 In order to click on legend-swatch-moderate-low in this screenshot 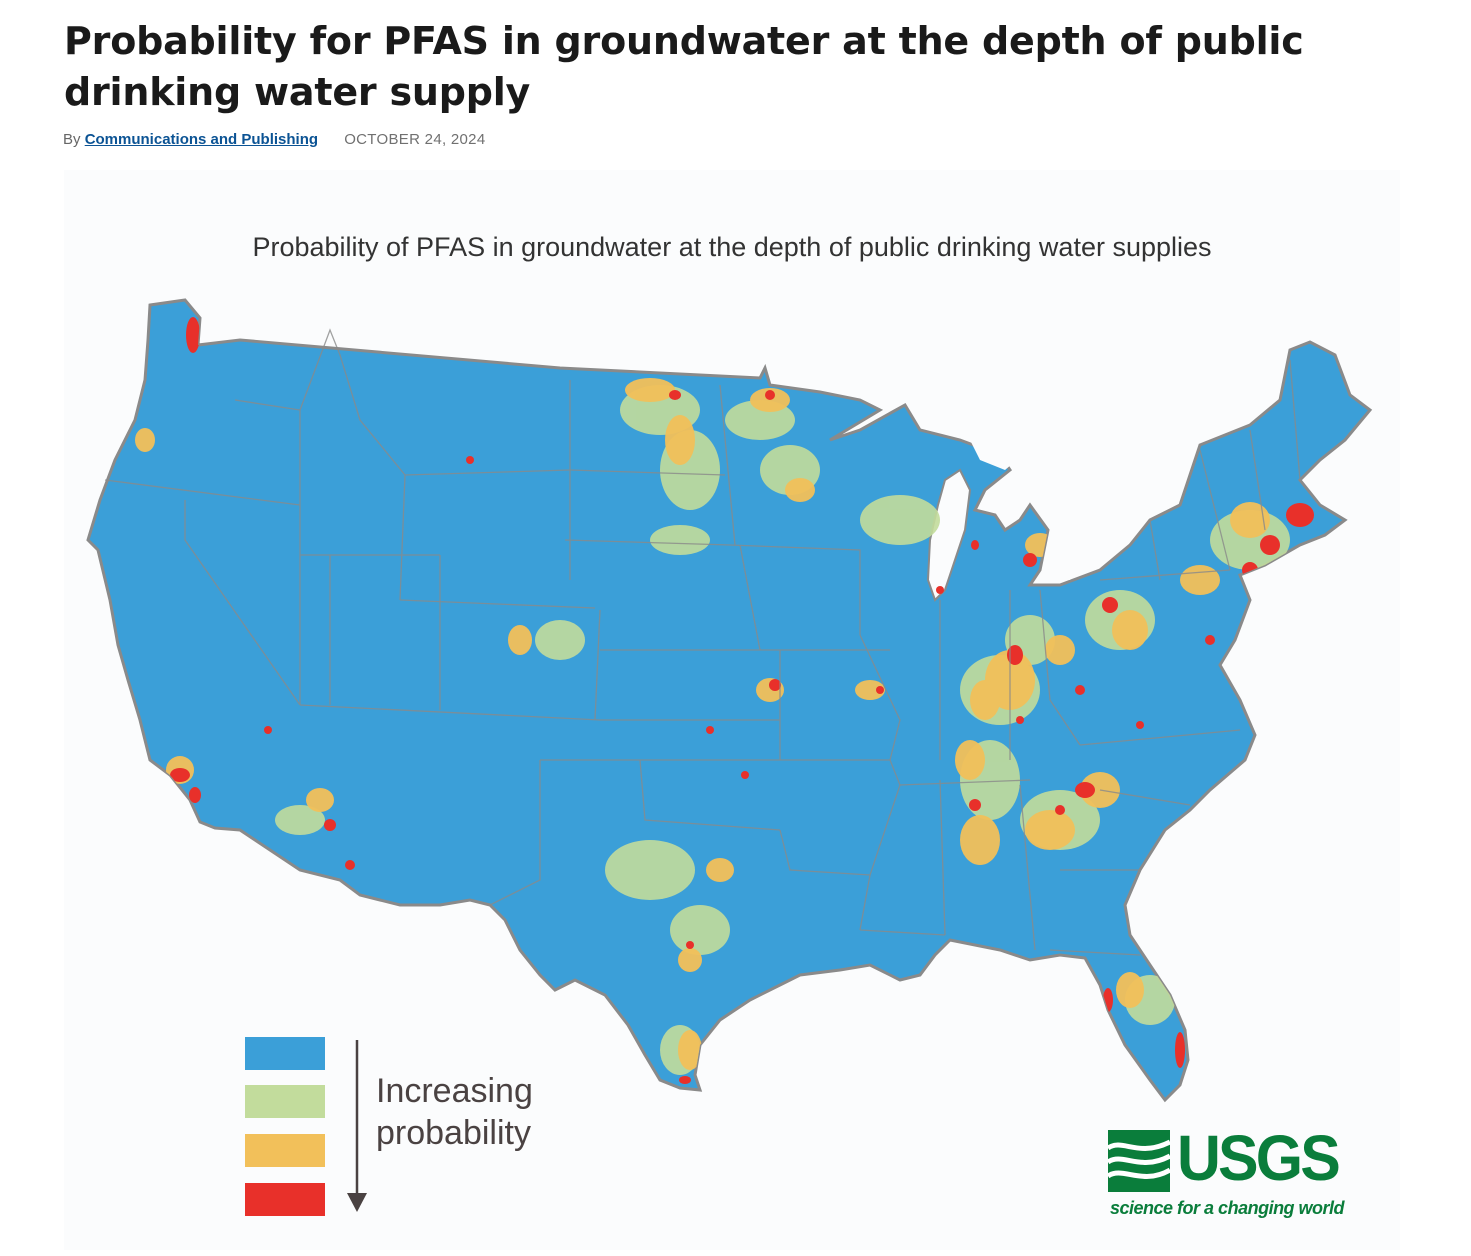, I will do `click(285, 1101)`.